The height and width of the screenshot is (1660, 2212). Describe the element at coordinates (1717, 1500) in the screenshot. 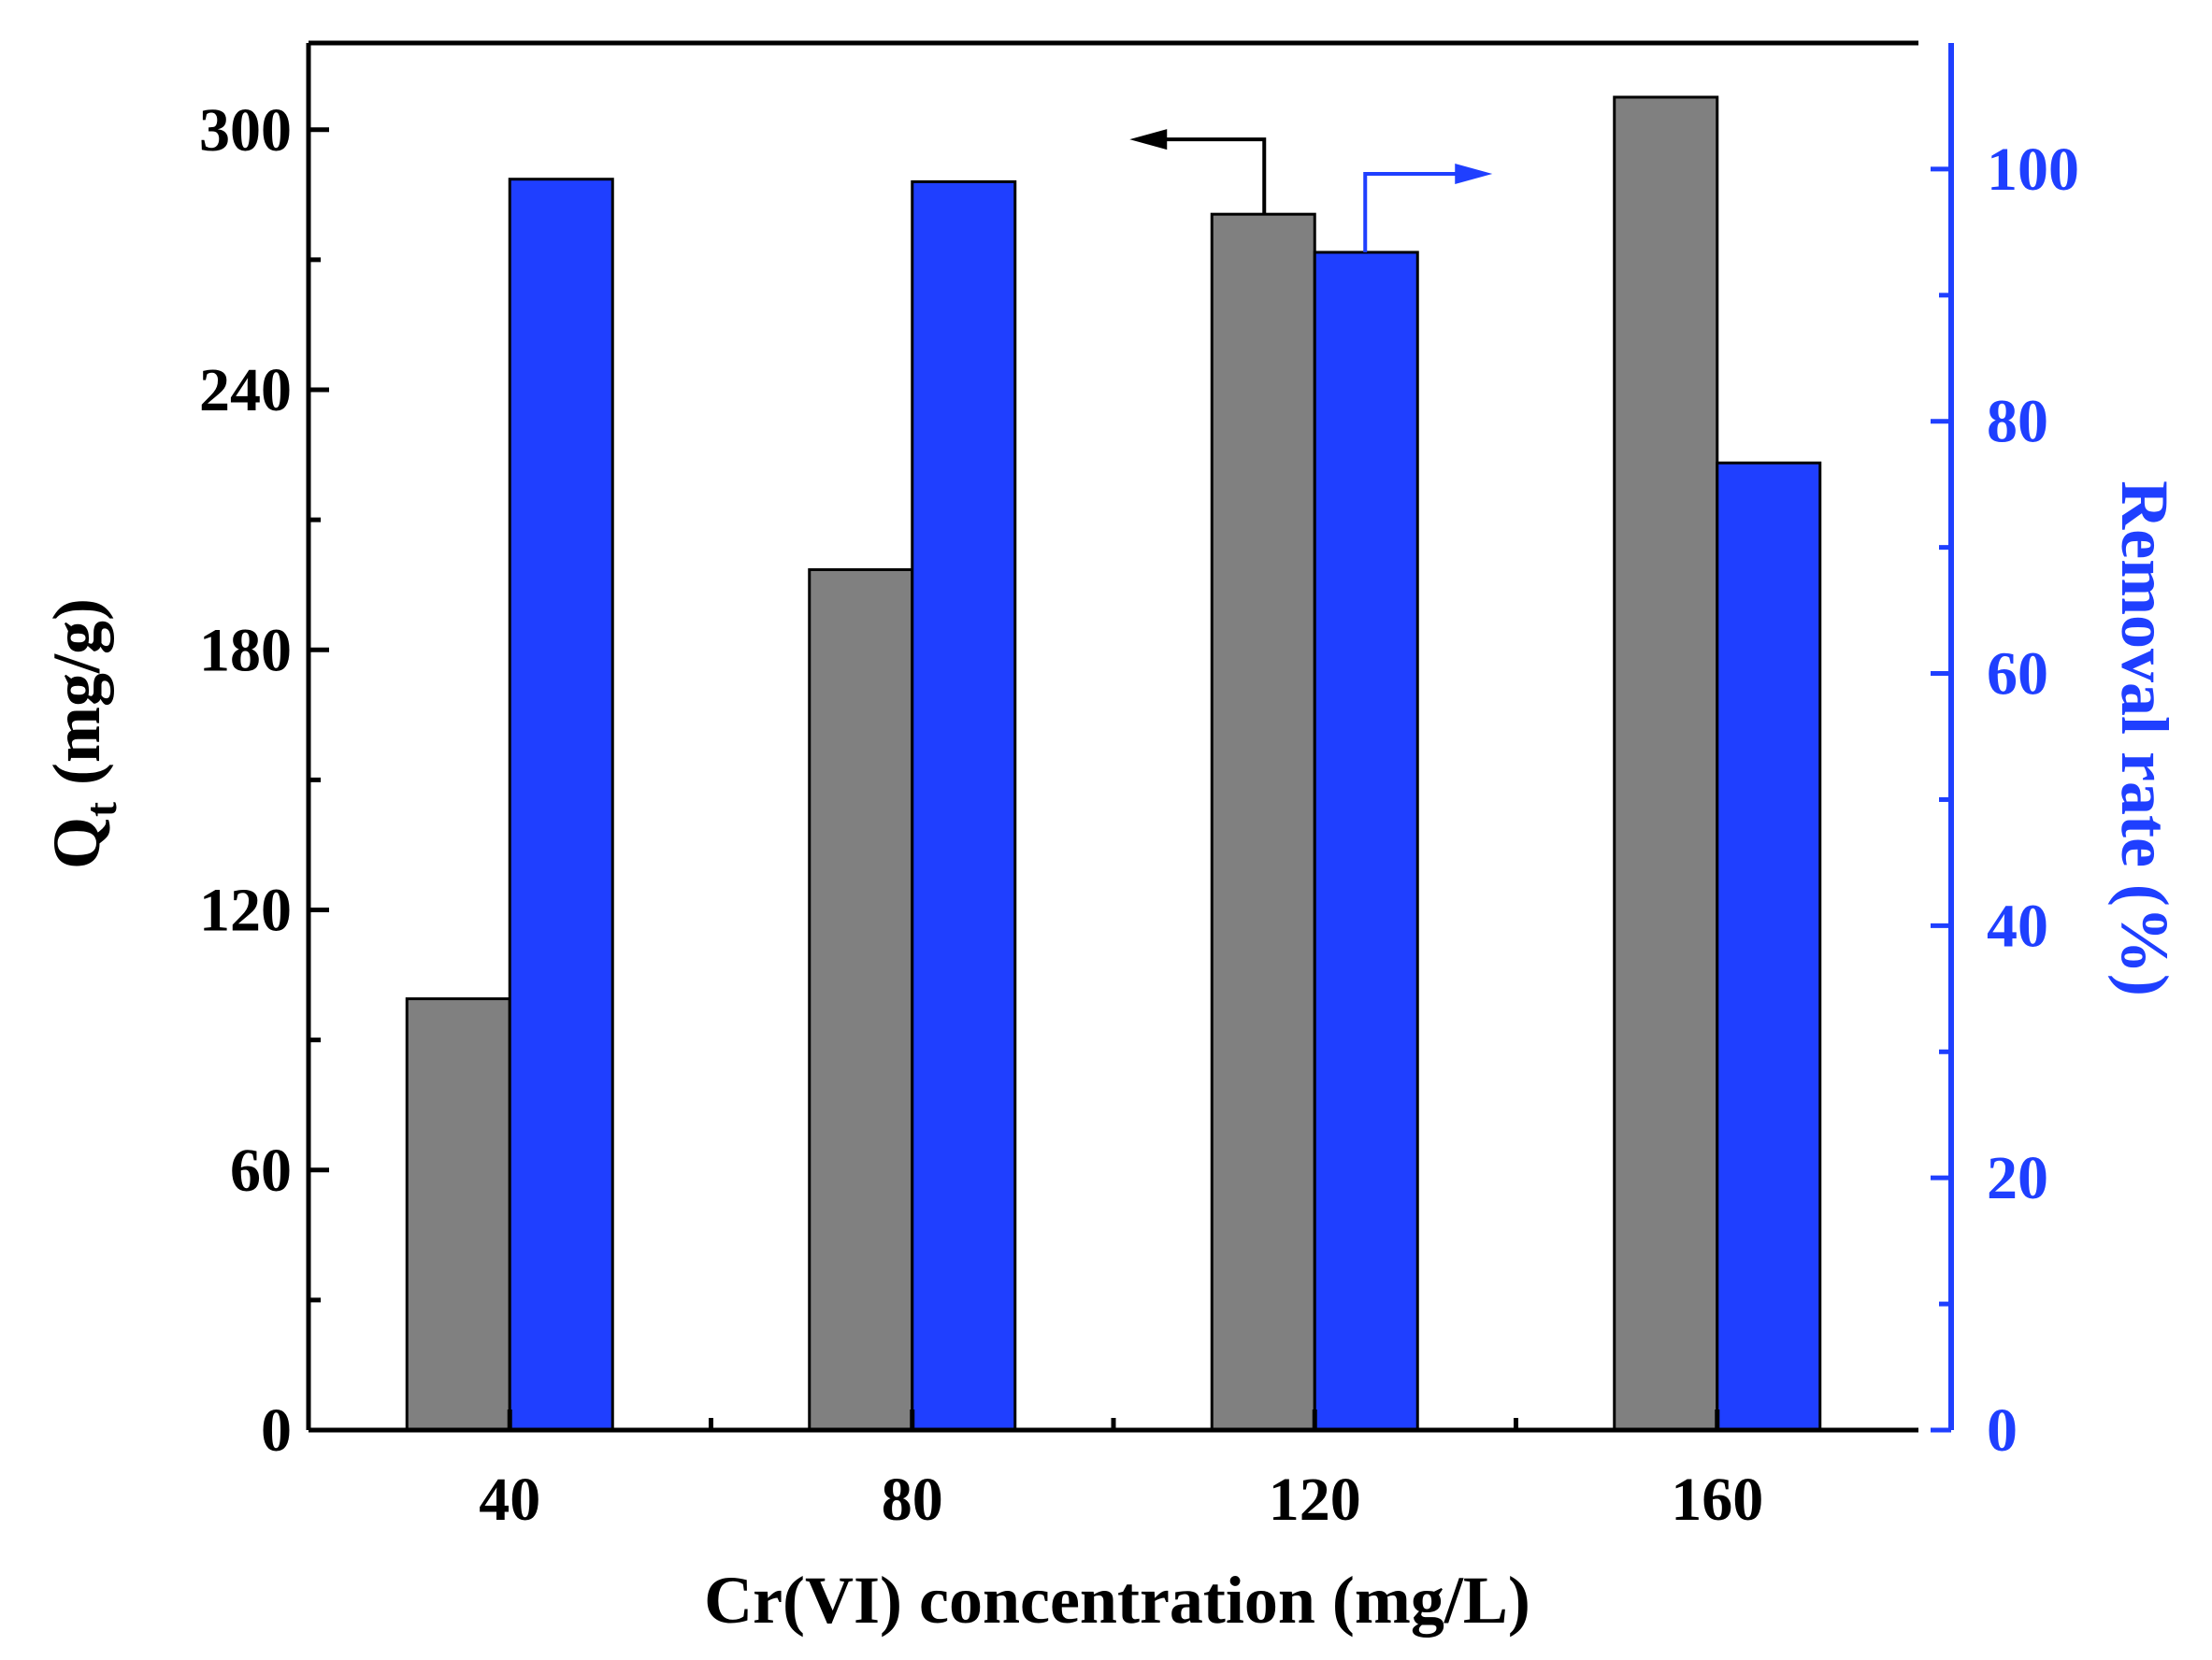

I see `x-tick-label-160: 160` at that location.